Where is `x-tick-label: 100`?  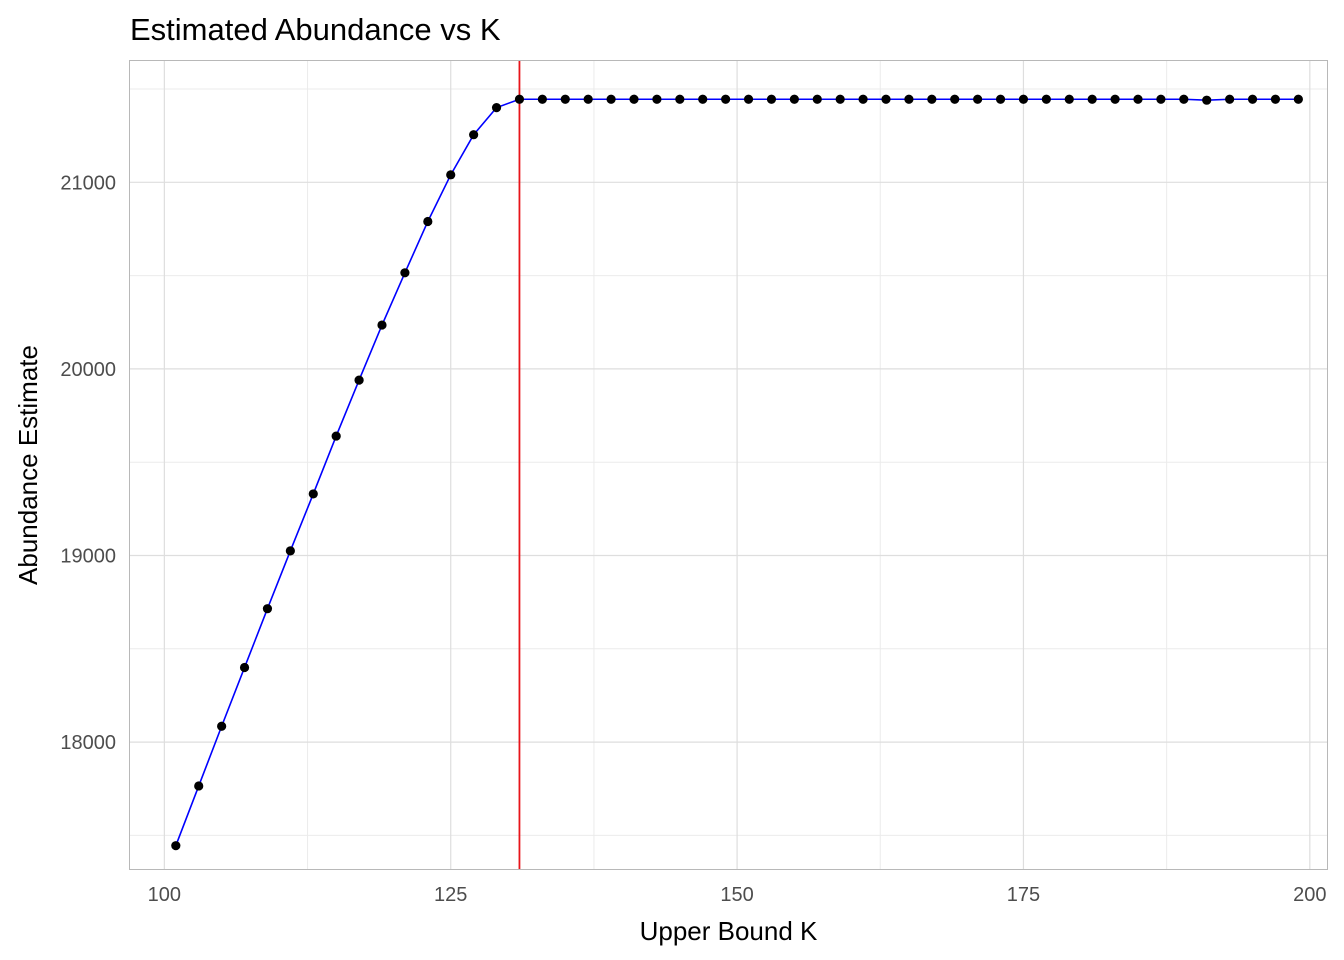
x-tick-label: 100 is located at coordinates (164, 895).